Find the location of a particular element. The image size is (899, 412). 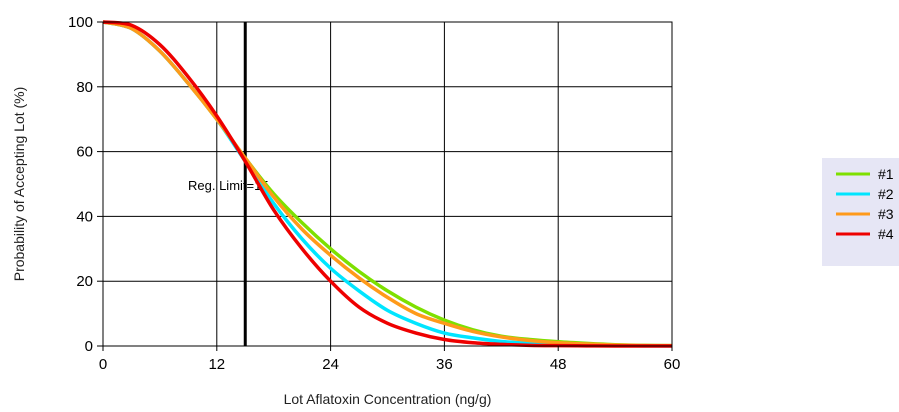

legend-label: #3 is located at coordinates (886, 214).